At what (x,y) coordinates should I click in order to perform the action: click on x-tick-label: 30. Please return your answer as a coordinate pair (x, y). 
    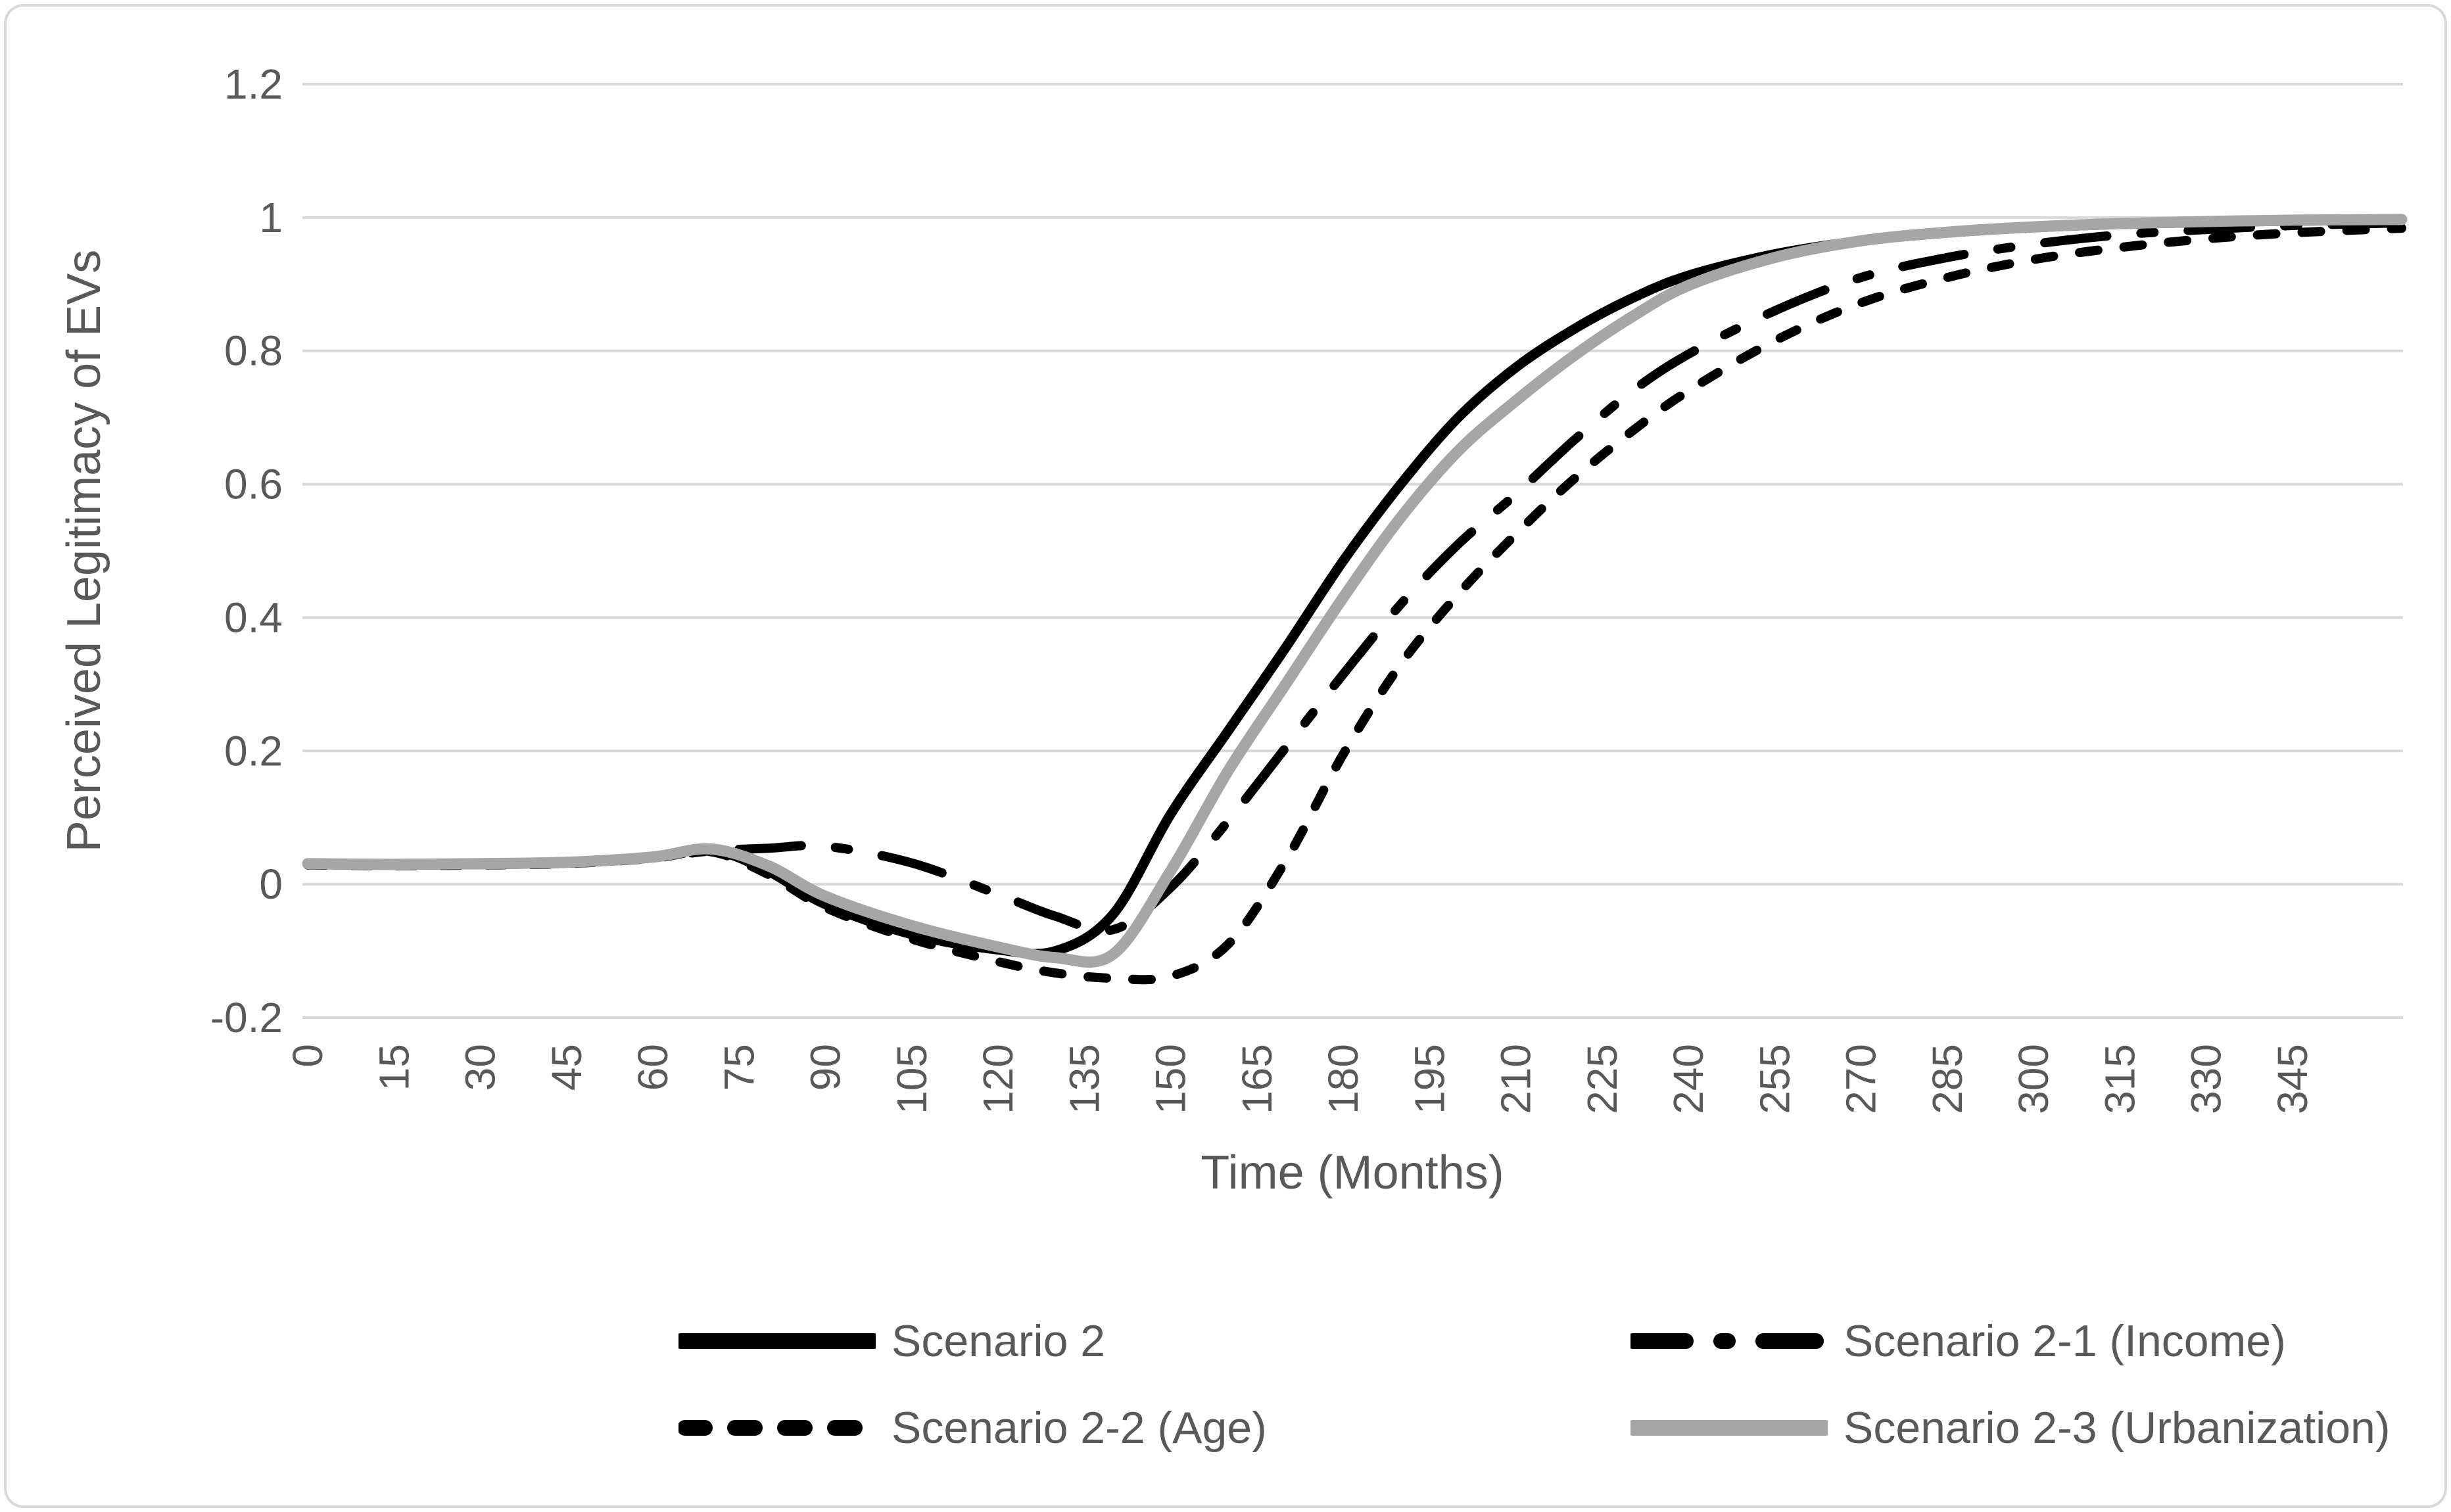
    Looking at the image, I should click on (480, 1067).